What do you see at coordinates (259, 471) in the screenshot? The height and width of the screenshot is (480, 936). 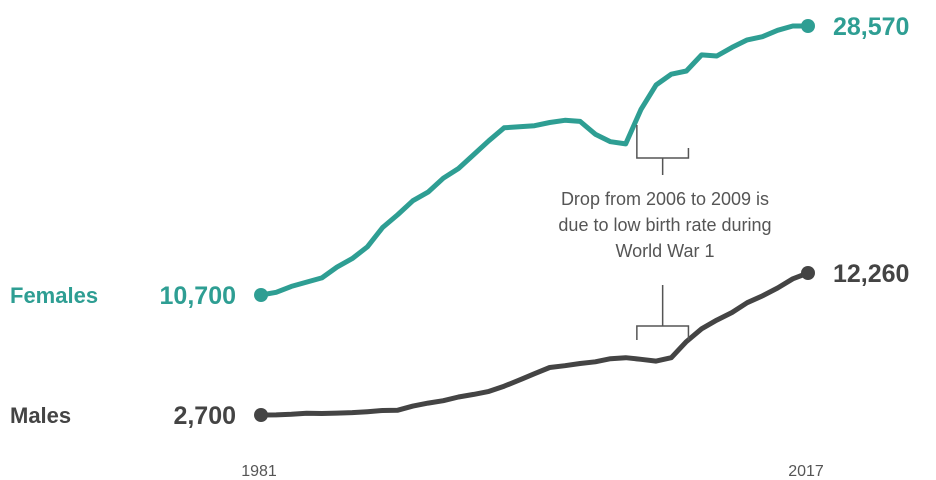 I see `x-tick-label-start: 1981` at bounding box center [259, 471].